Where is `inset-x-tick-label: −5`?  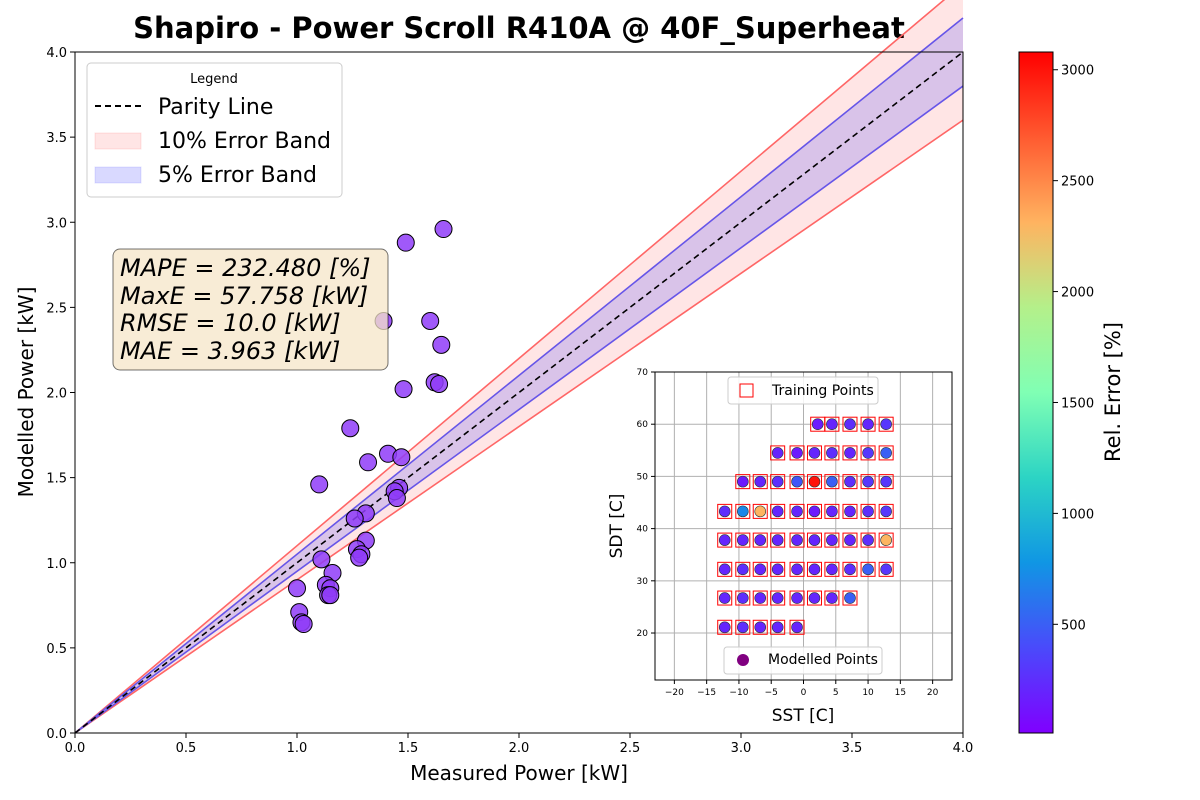
inset-x-tick-label: −5 is located at coordinates (771, 693).